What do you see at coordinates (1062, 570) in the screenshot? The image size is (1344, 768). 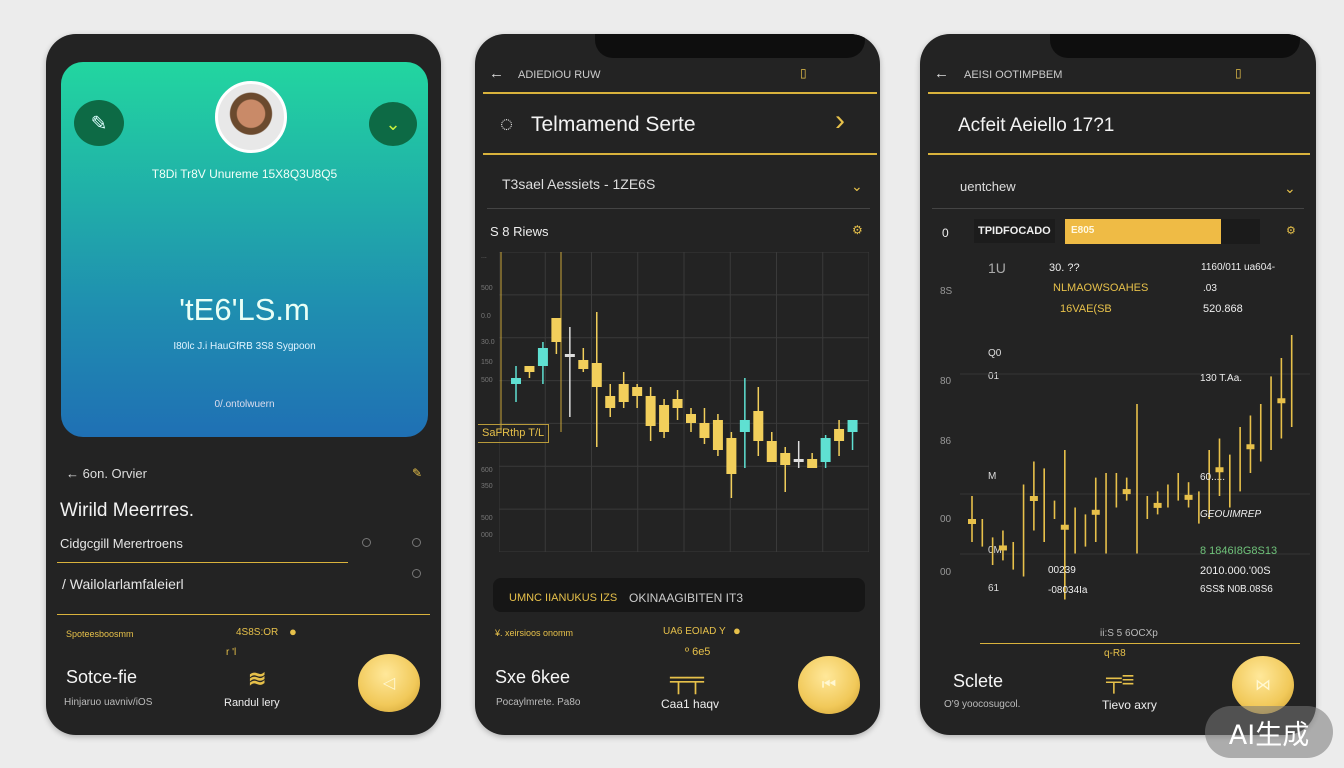 I see `stat-n: 00239` at bounding box center [1062, 570].